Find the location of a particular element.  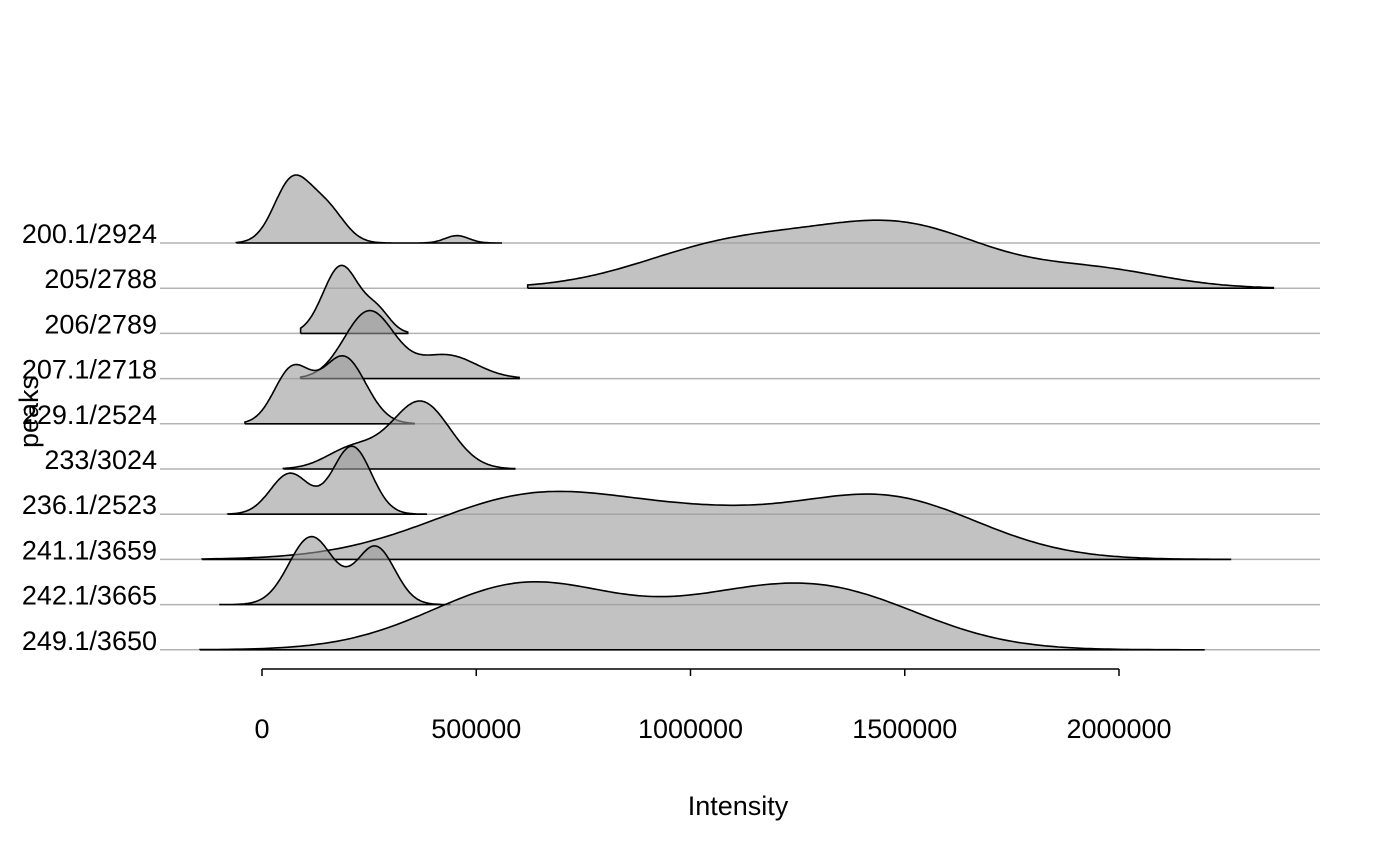

y-tick-label: 205/2788 is located at coordinates (100, 279).